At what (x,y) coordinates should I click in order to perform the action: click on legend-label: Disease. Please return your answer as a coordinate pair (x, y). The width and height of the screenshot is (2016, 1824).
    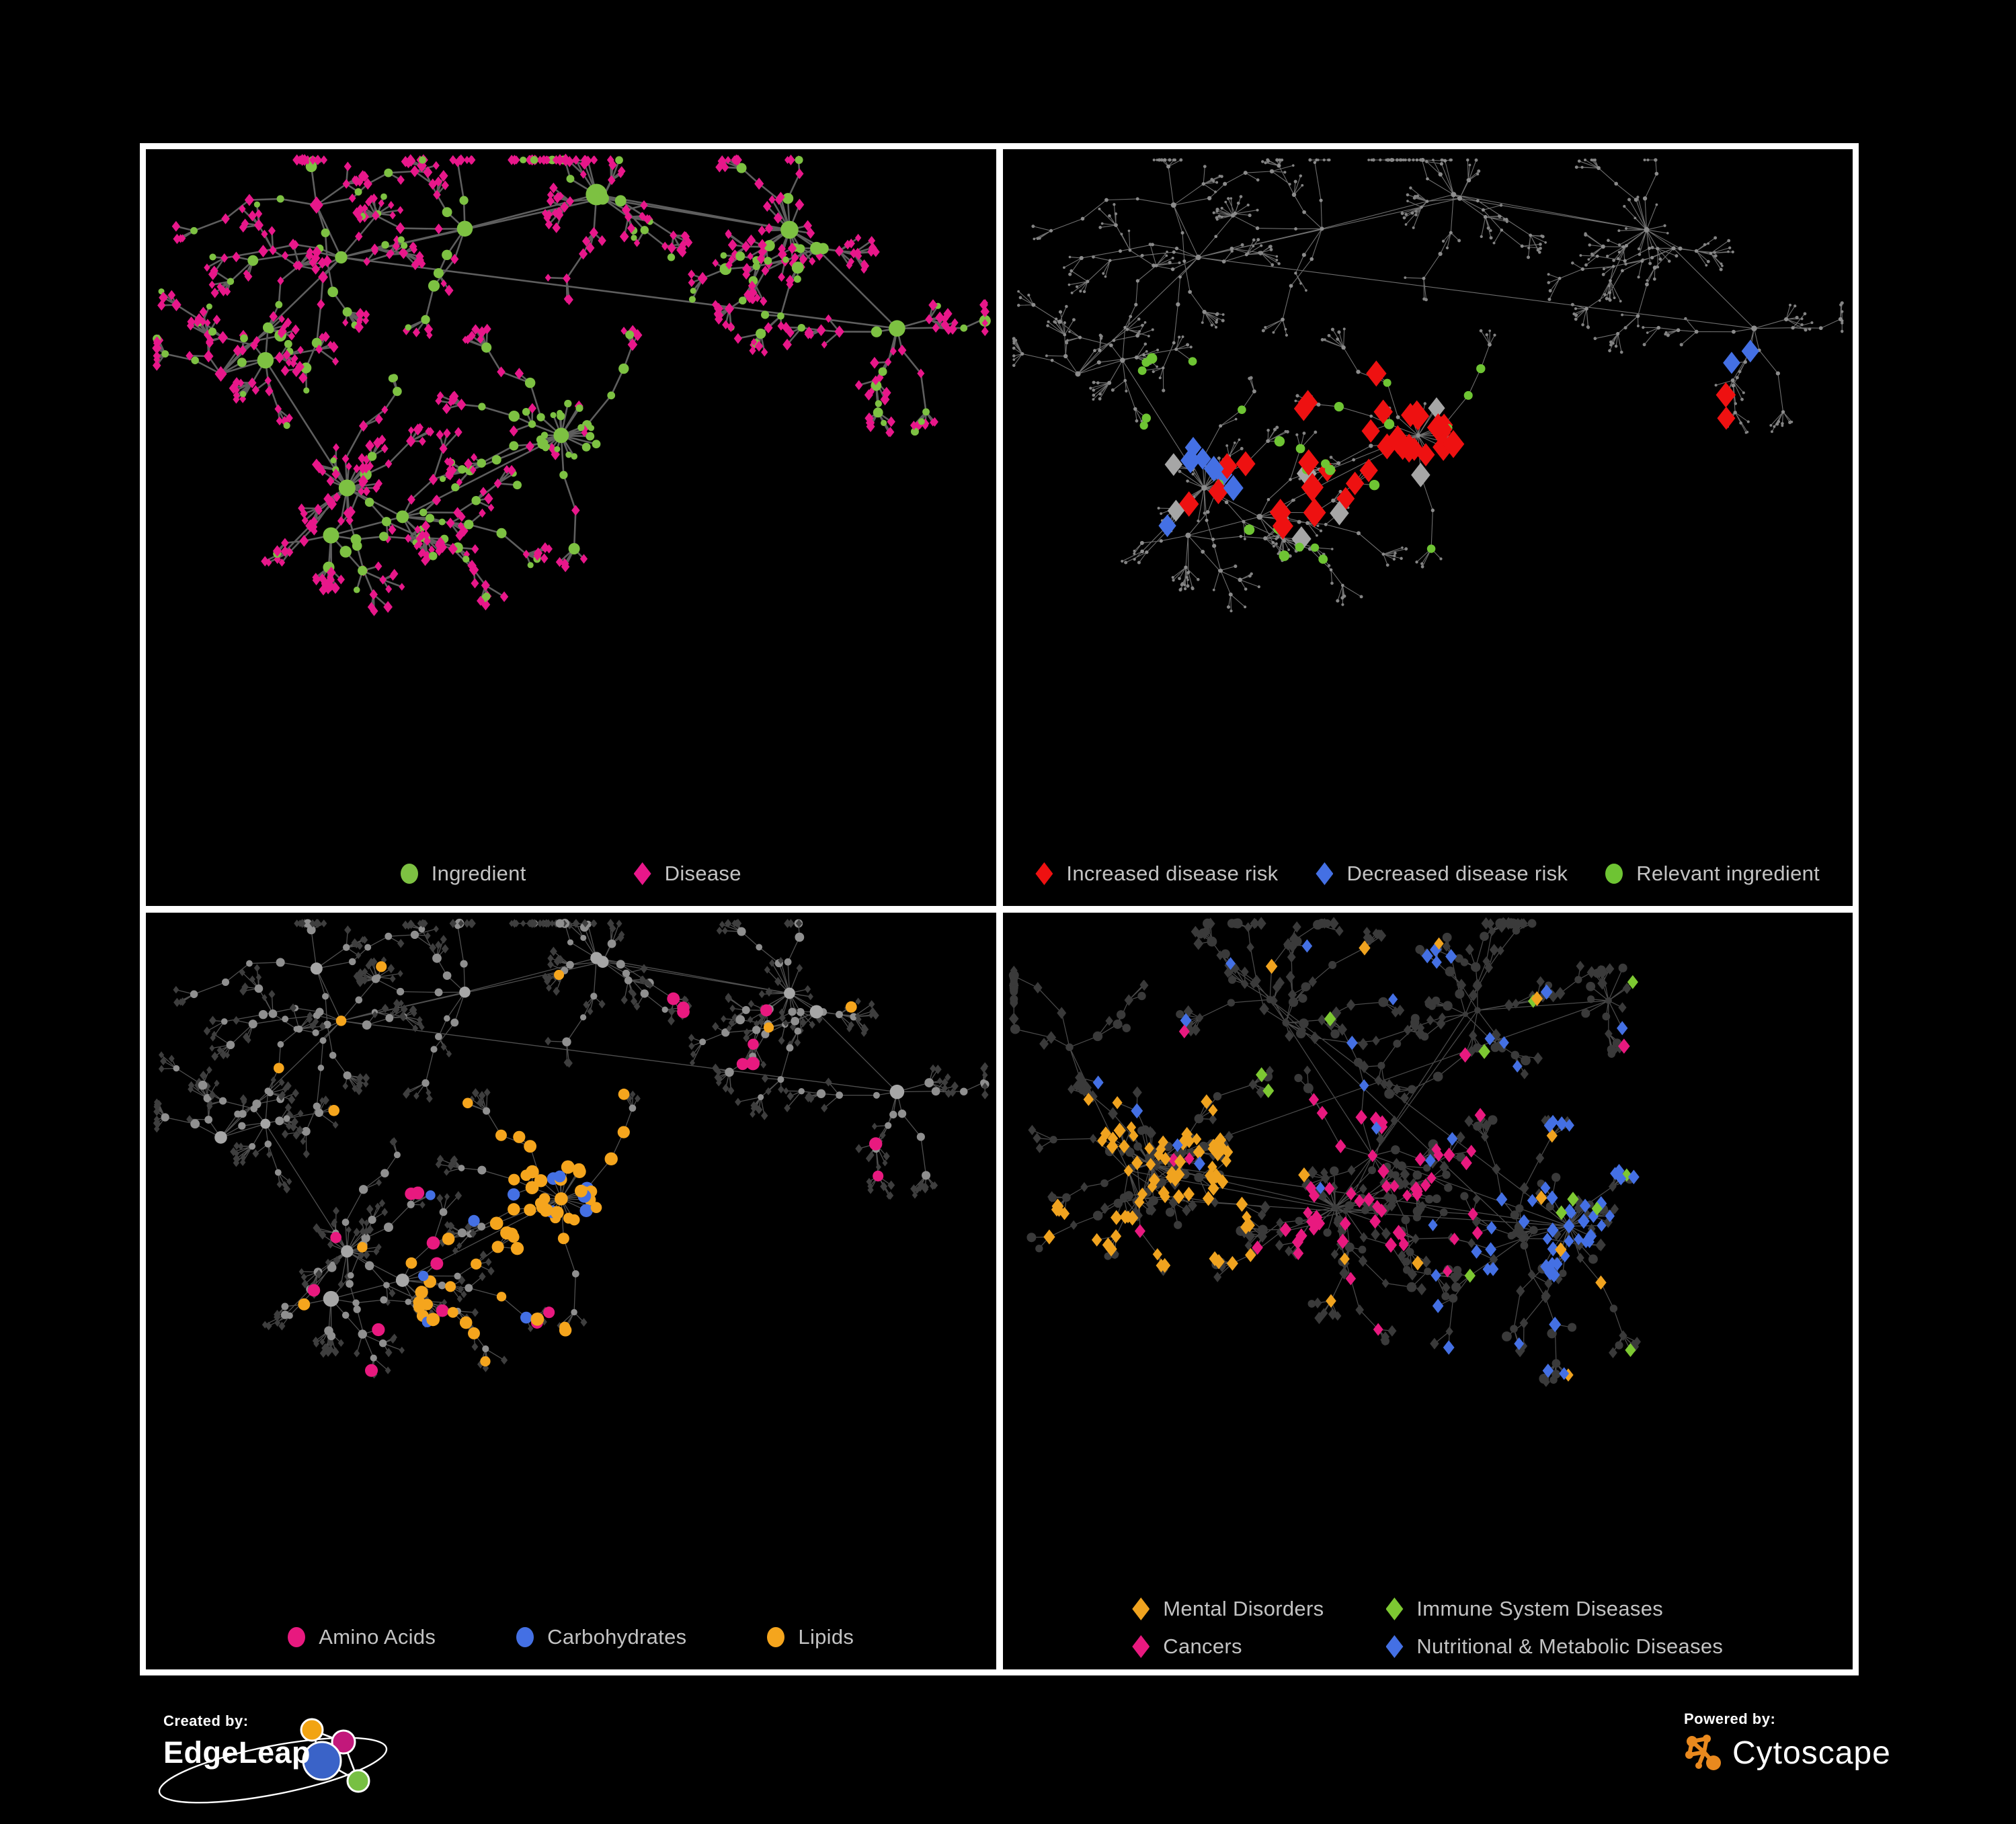
    Looking at the image, I should click on (702, 873).